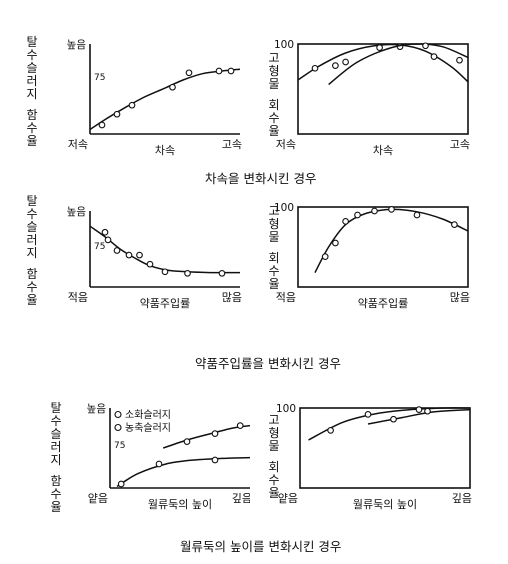  What do you see at coordinates (165, 303) in the screenshot?
I see `x-axis-label: 약품주입률` at bounding box center [165, 303].